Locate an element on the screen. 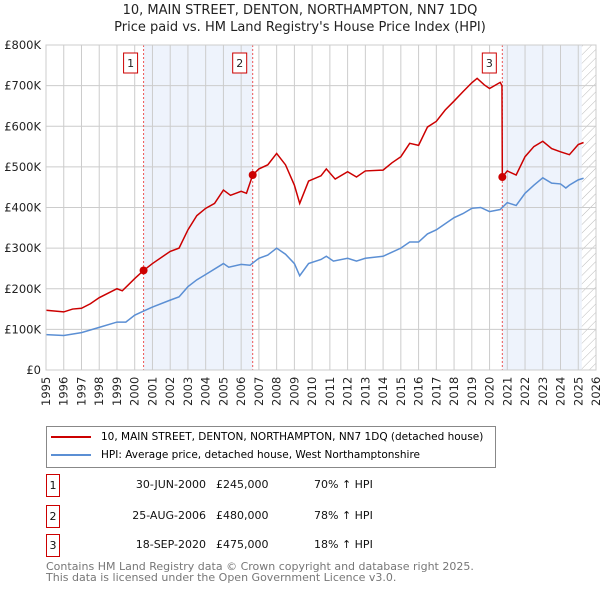  x-tick-label: 2003 is located at coordinates (188, 391).